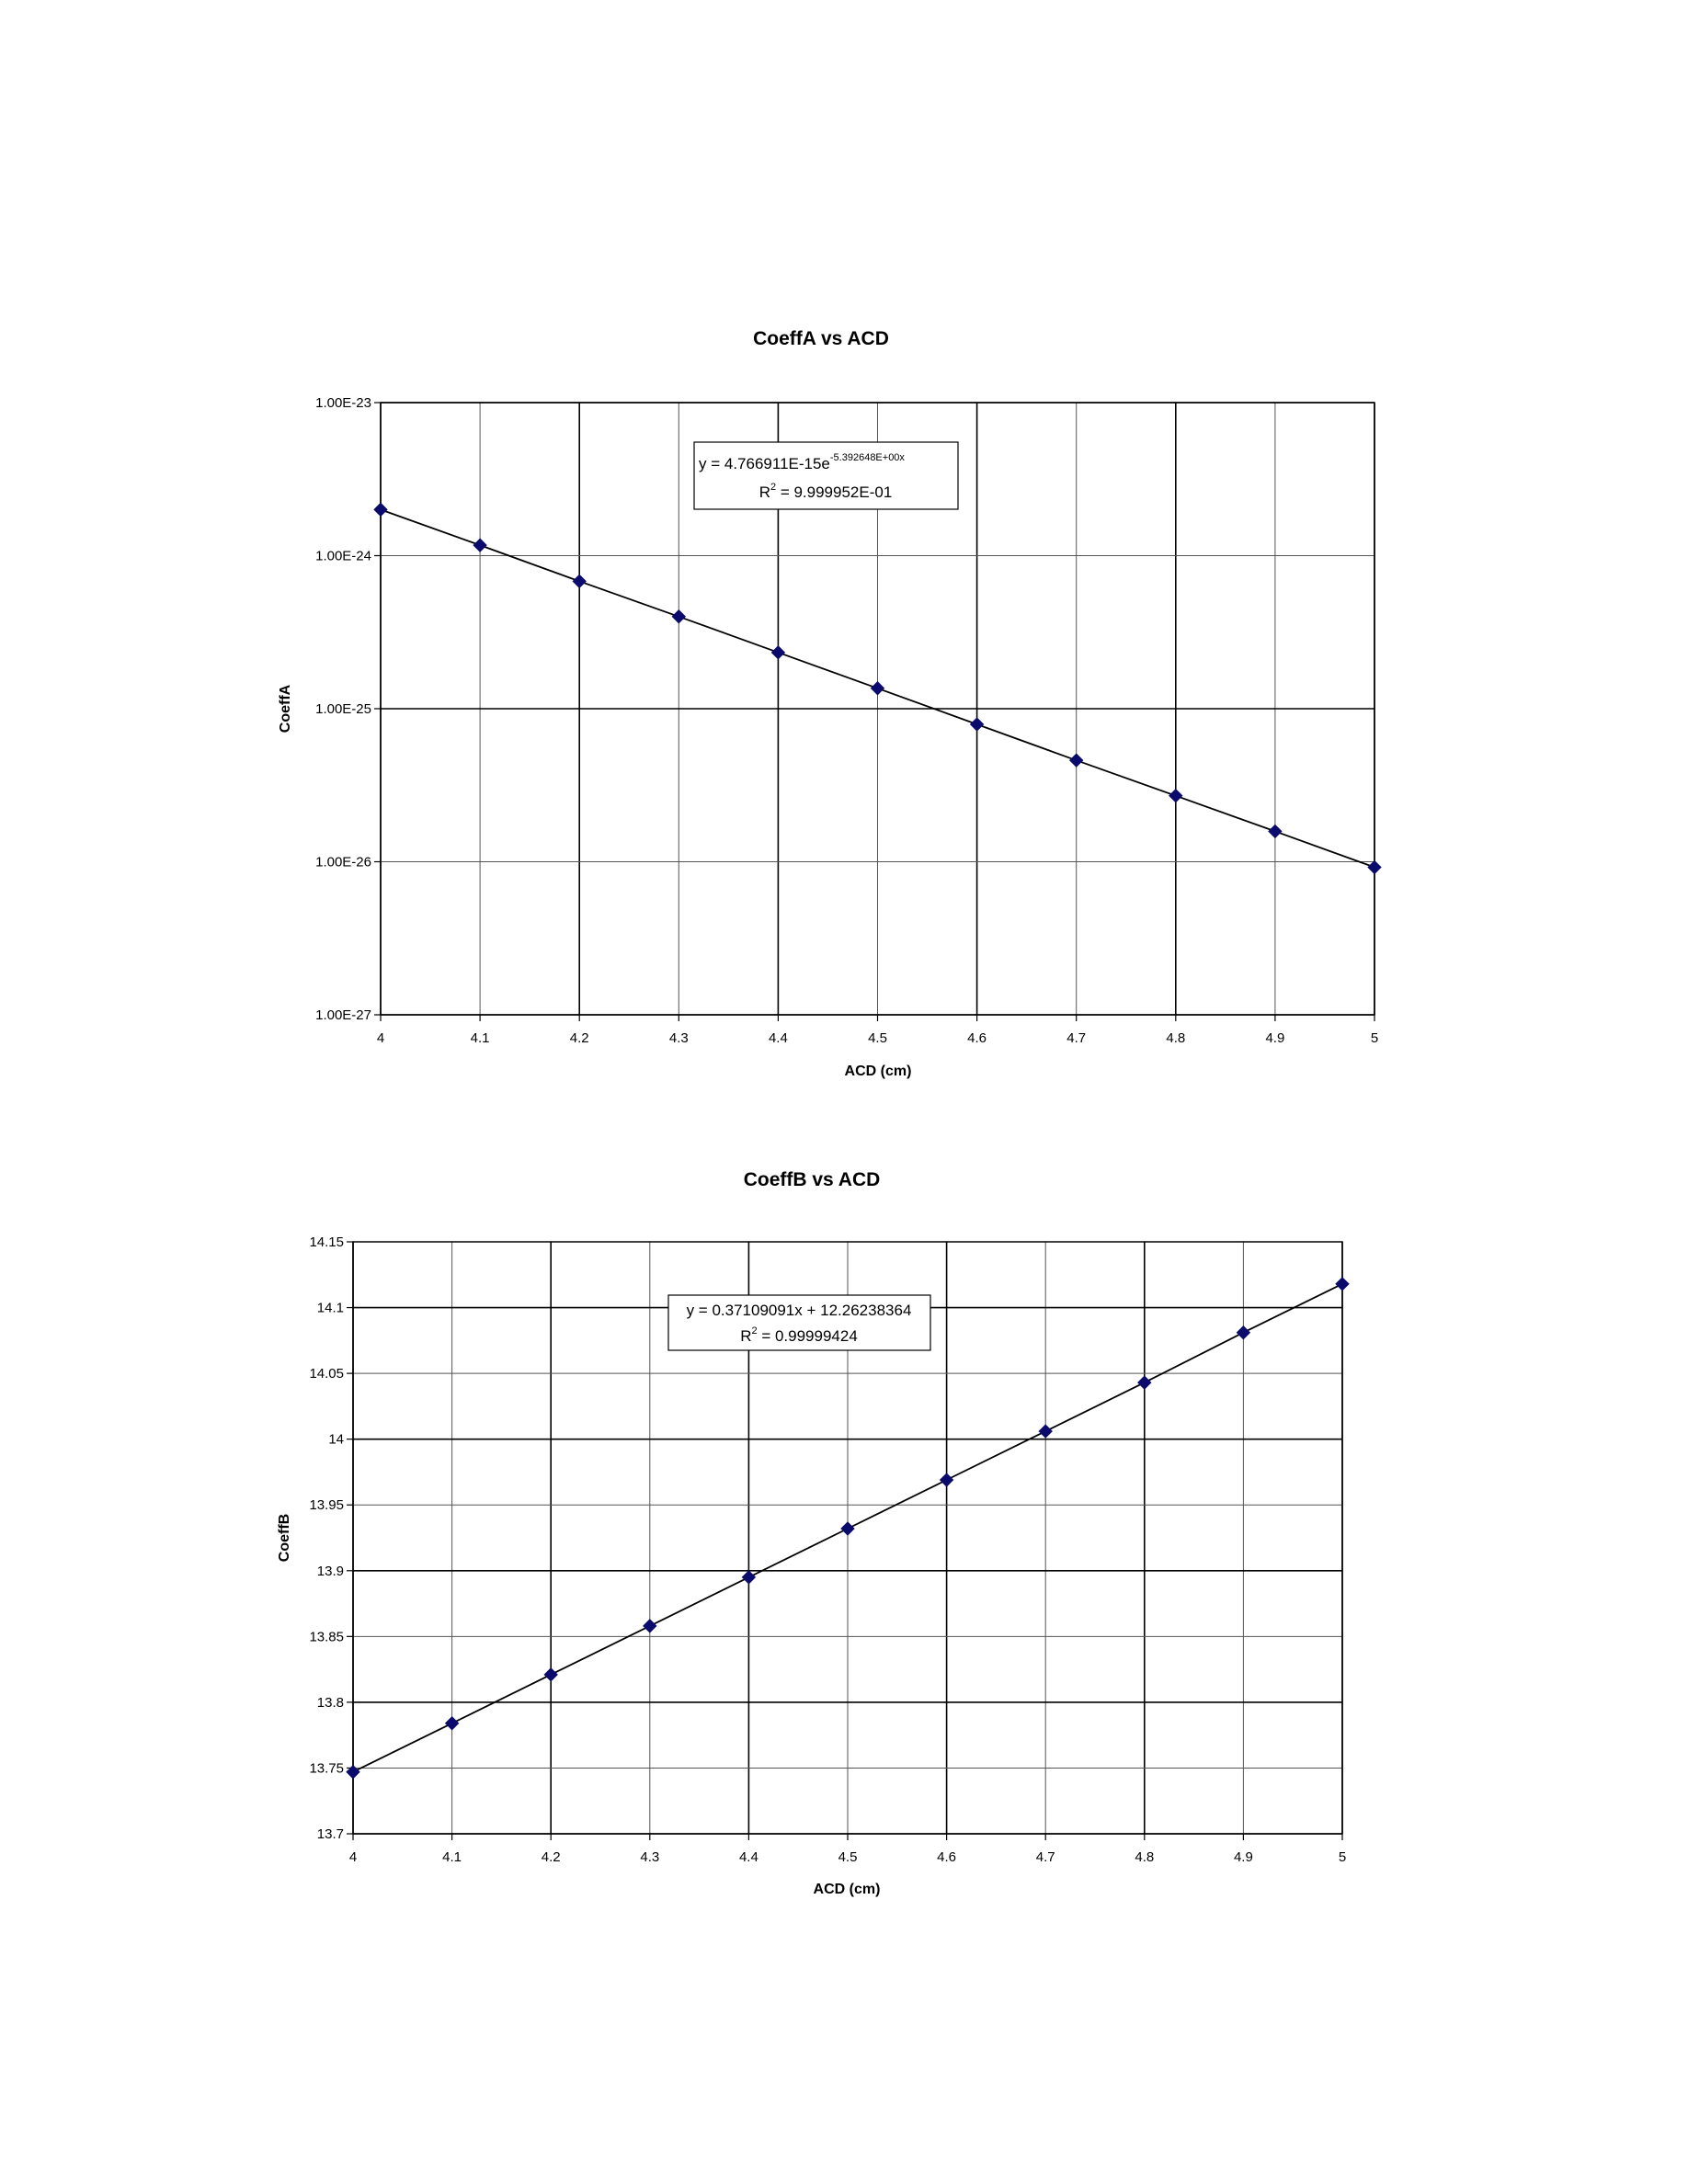 The height and width of the screenshot is (2184, 1688). I want to click on y-tick-label: 13.9, so click(331, 1571).